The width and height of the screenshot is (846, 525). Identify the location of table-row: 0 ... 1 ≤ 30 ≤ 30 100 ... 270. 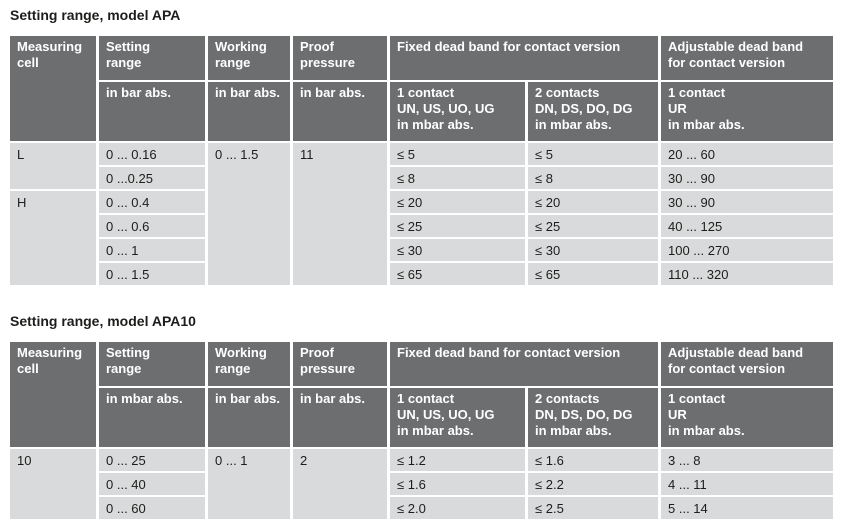
(422, 250).